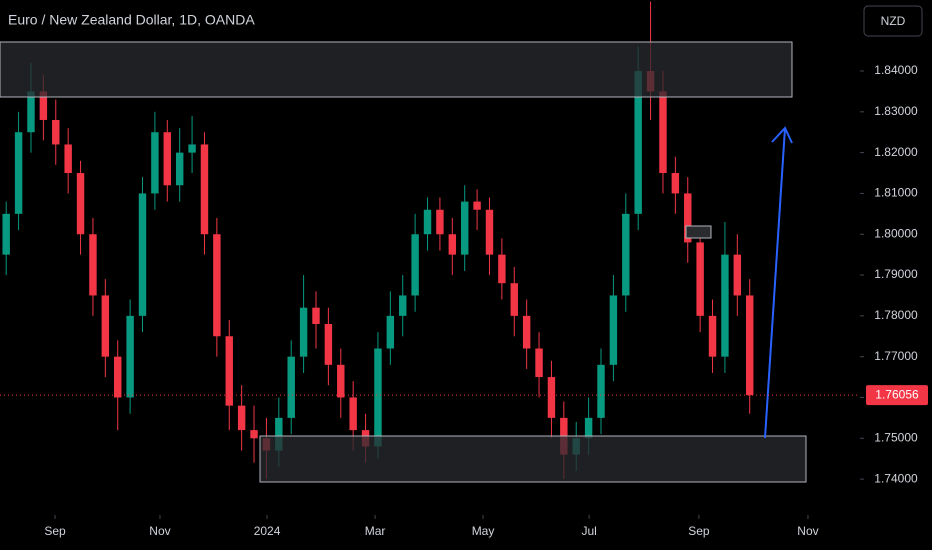 The width and height of the screenshot is (932, 550). I want to click on currency-label: NZD, so click(893, 21).